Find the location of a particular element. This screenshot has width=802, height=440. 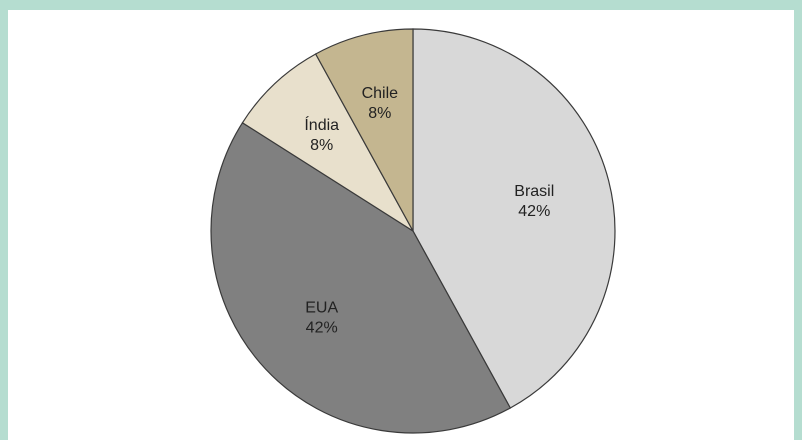

slice-value-india: 8% is located at coordinates (321, 145).